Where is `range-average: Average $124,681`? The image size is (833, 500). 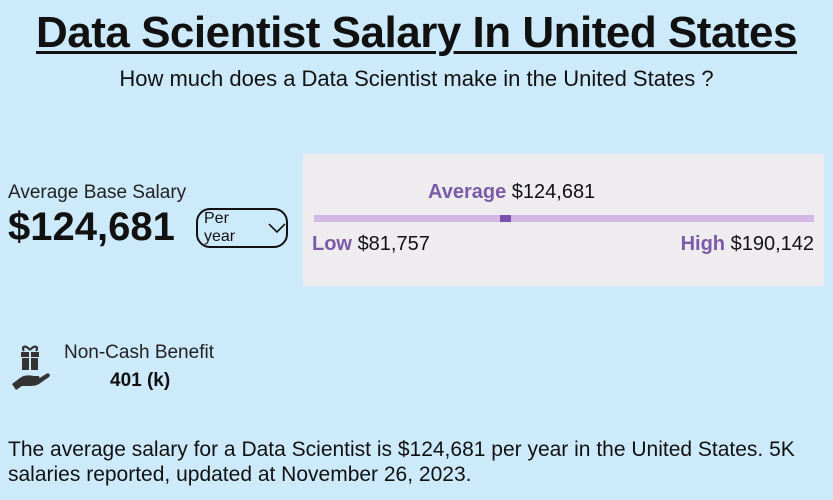
range-average: Average $124,681 is located at coordinates (511, 192).